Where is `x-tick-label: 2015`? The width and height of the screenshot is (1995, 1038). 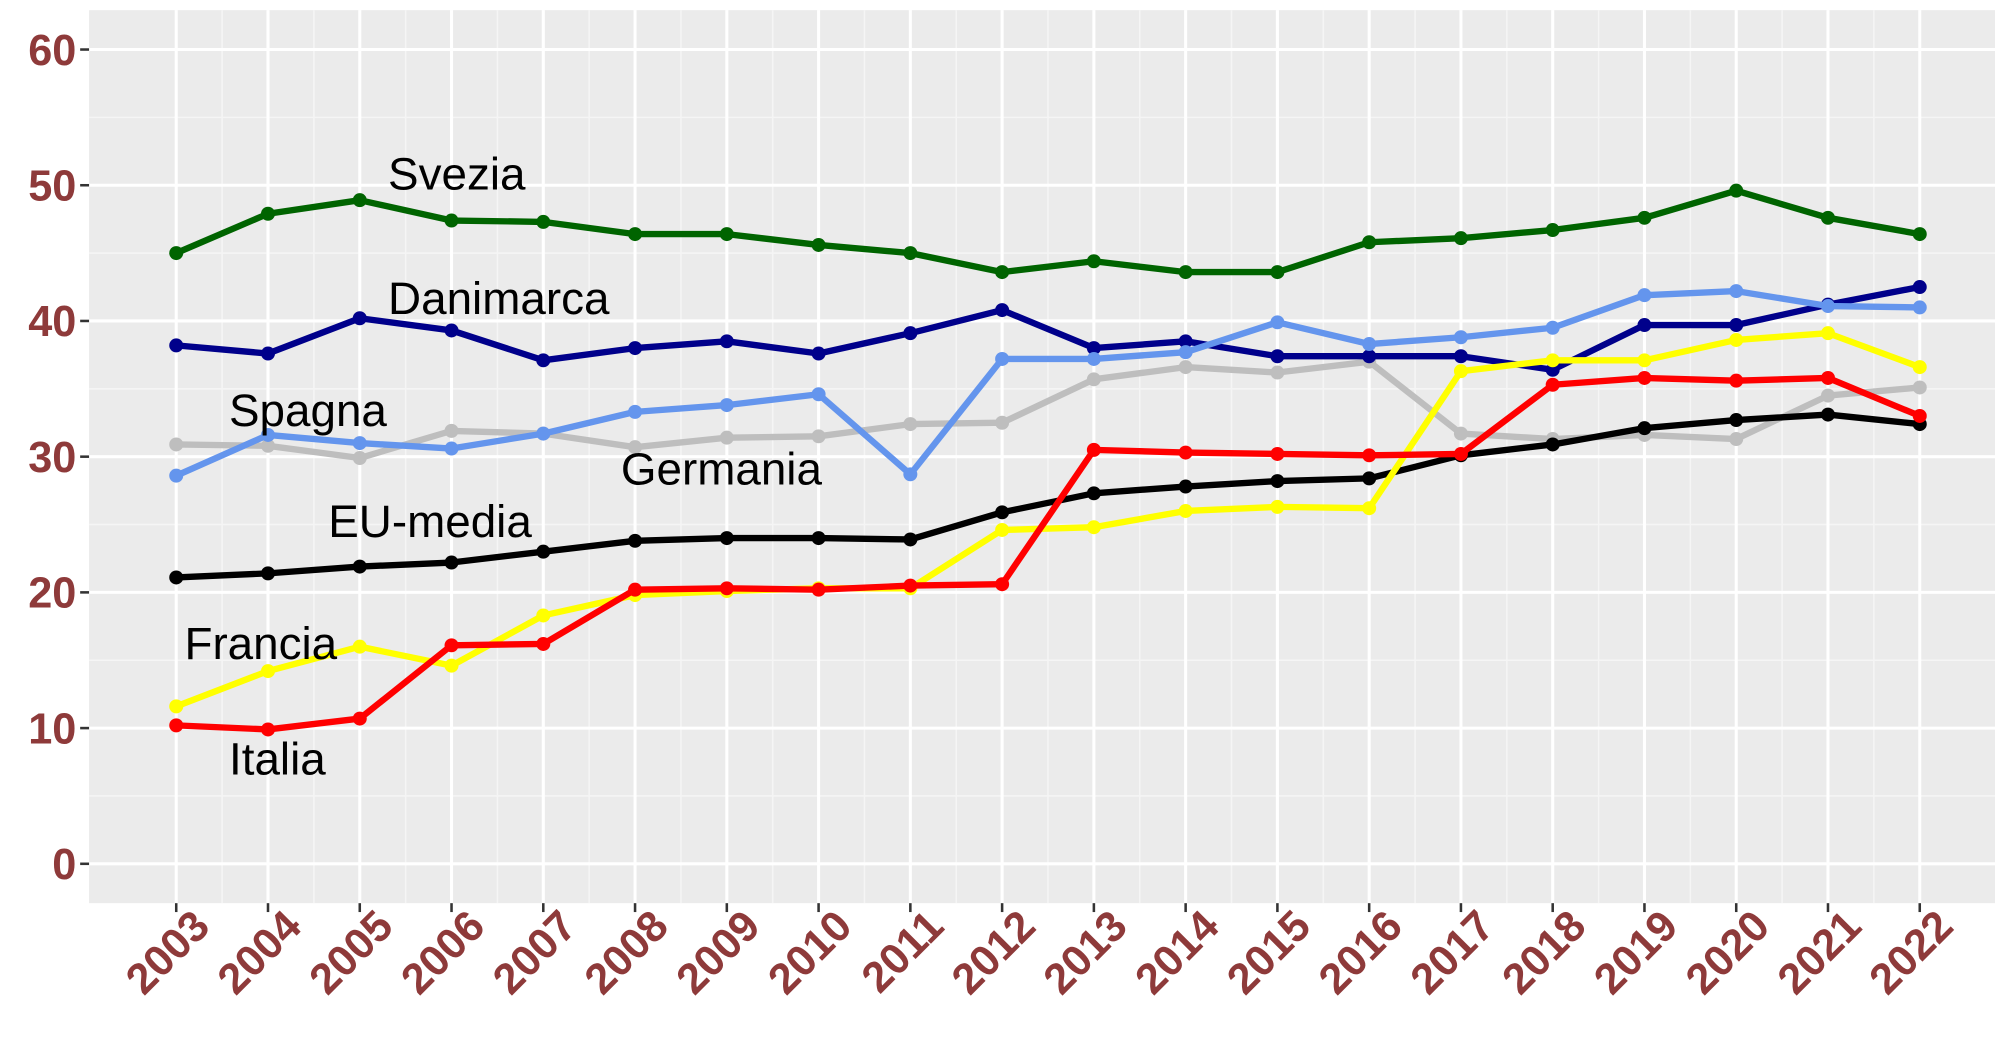
x-tick-label: 2015 is located at coordinates (1269, 953).